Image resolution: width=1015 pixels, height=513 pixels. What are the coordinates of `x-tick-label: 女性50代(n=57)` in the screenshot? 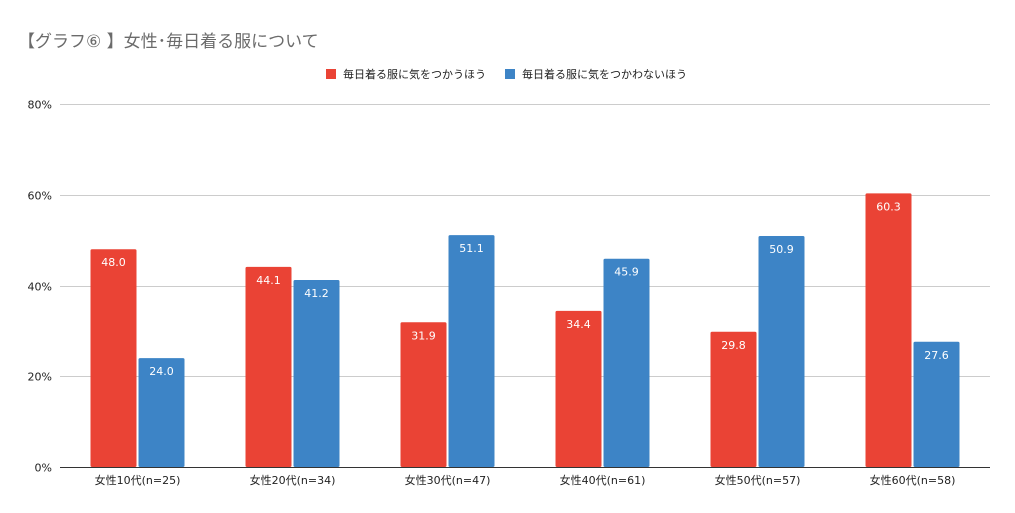 It's located at (758, 480).